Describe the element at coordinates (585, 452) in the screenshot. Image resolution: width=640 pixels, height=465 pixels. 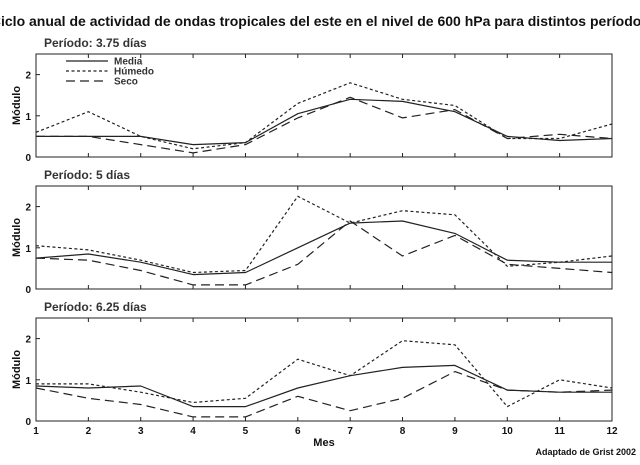
I see `source-credit: Adaptado de Grist 2002` at that location.